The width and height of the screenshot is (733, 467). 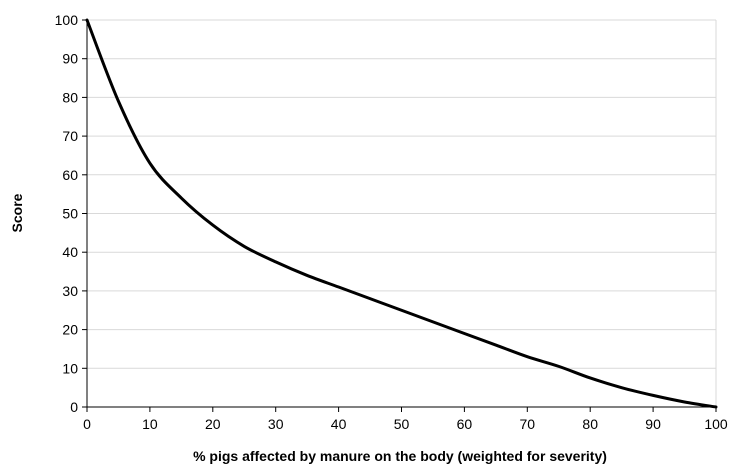 What do you see at coordinates (150, 424) in the screenshot?
I see `x-tick-label-1: 10` at bounding box center [150, 424].